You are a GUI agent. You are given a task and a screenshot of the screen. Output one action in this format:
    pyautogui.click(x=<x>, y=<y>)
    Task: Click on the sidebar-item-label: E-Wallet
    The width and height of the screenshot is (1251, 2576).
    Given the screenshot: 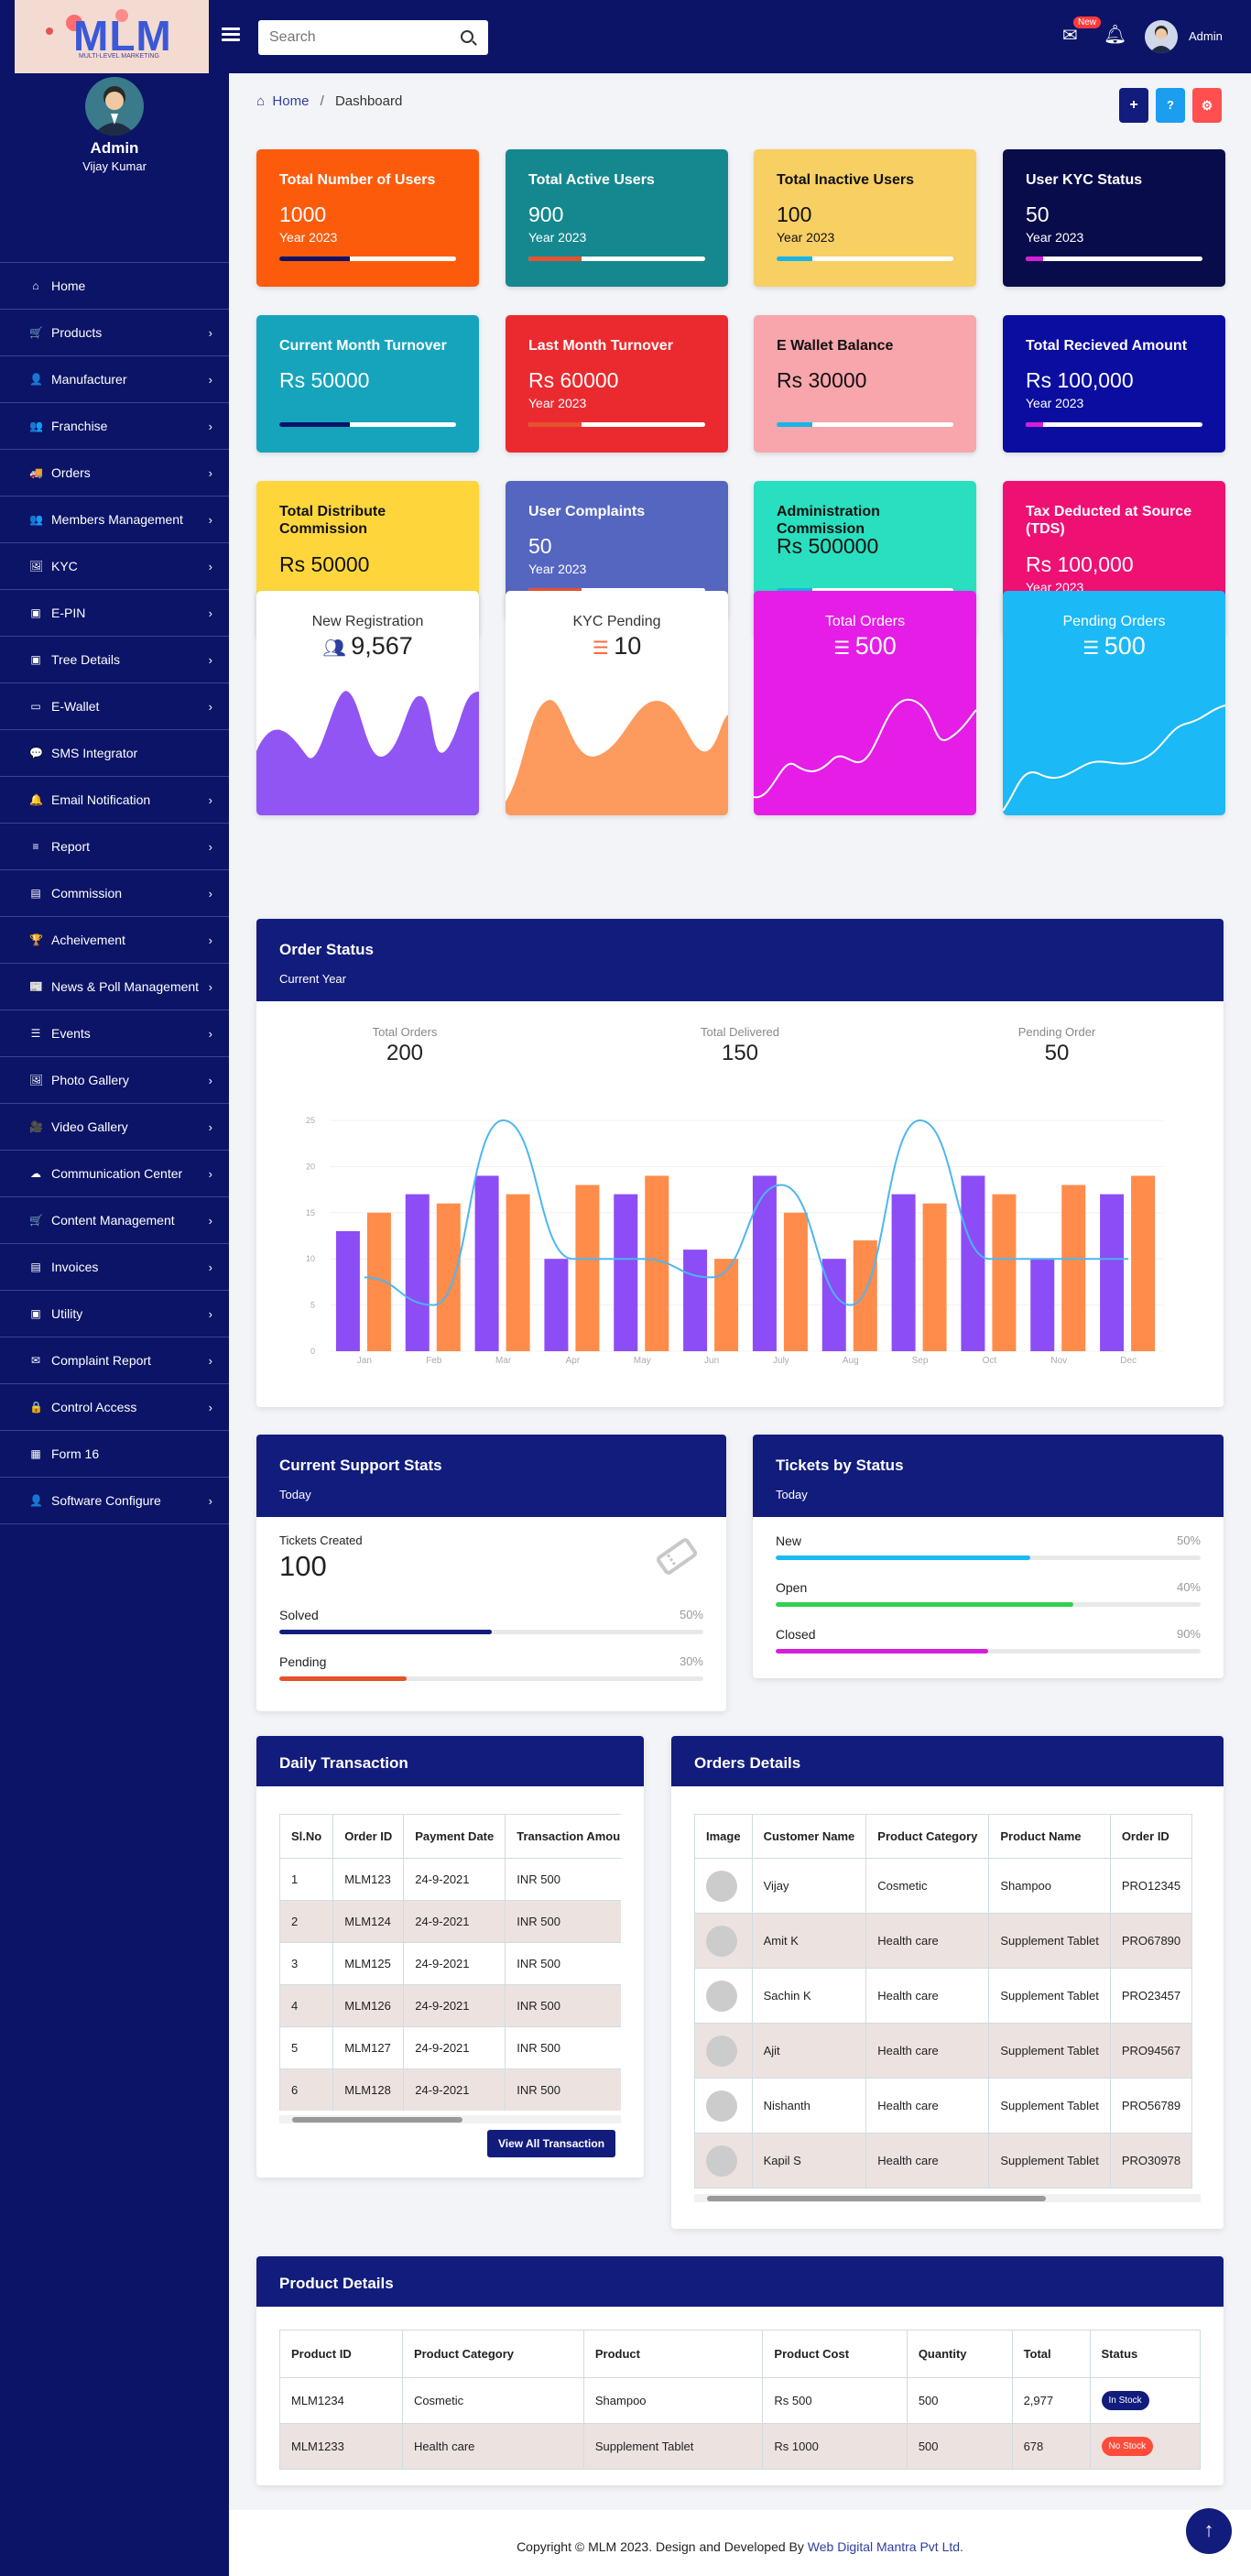 What is the action you would take?
    pyautogui.click(x=75, y=707)
    